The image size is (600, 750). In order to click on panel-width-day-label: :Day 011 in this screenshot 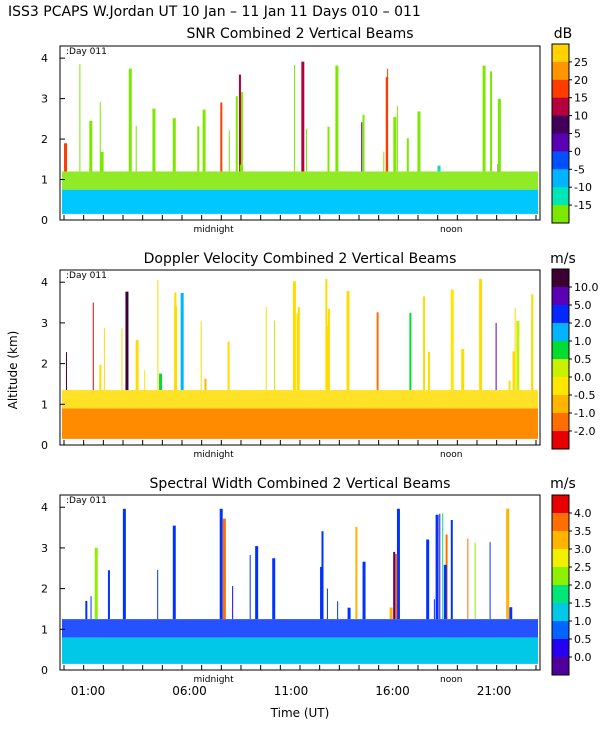, I will do `click(86, 501)`.